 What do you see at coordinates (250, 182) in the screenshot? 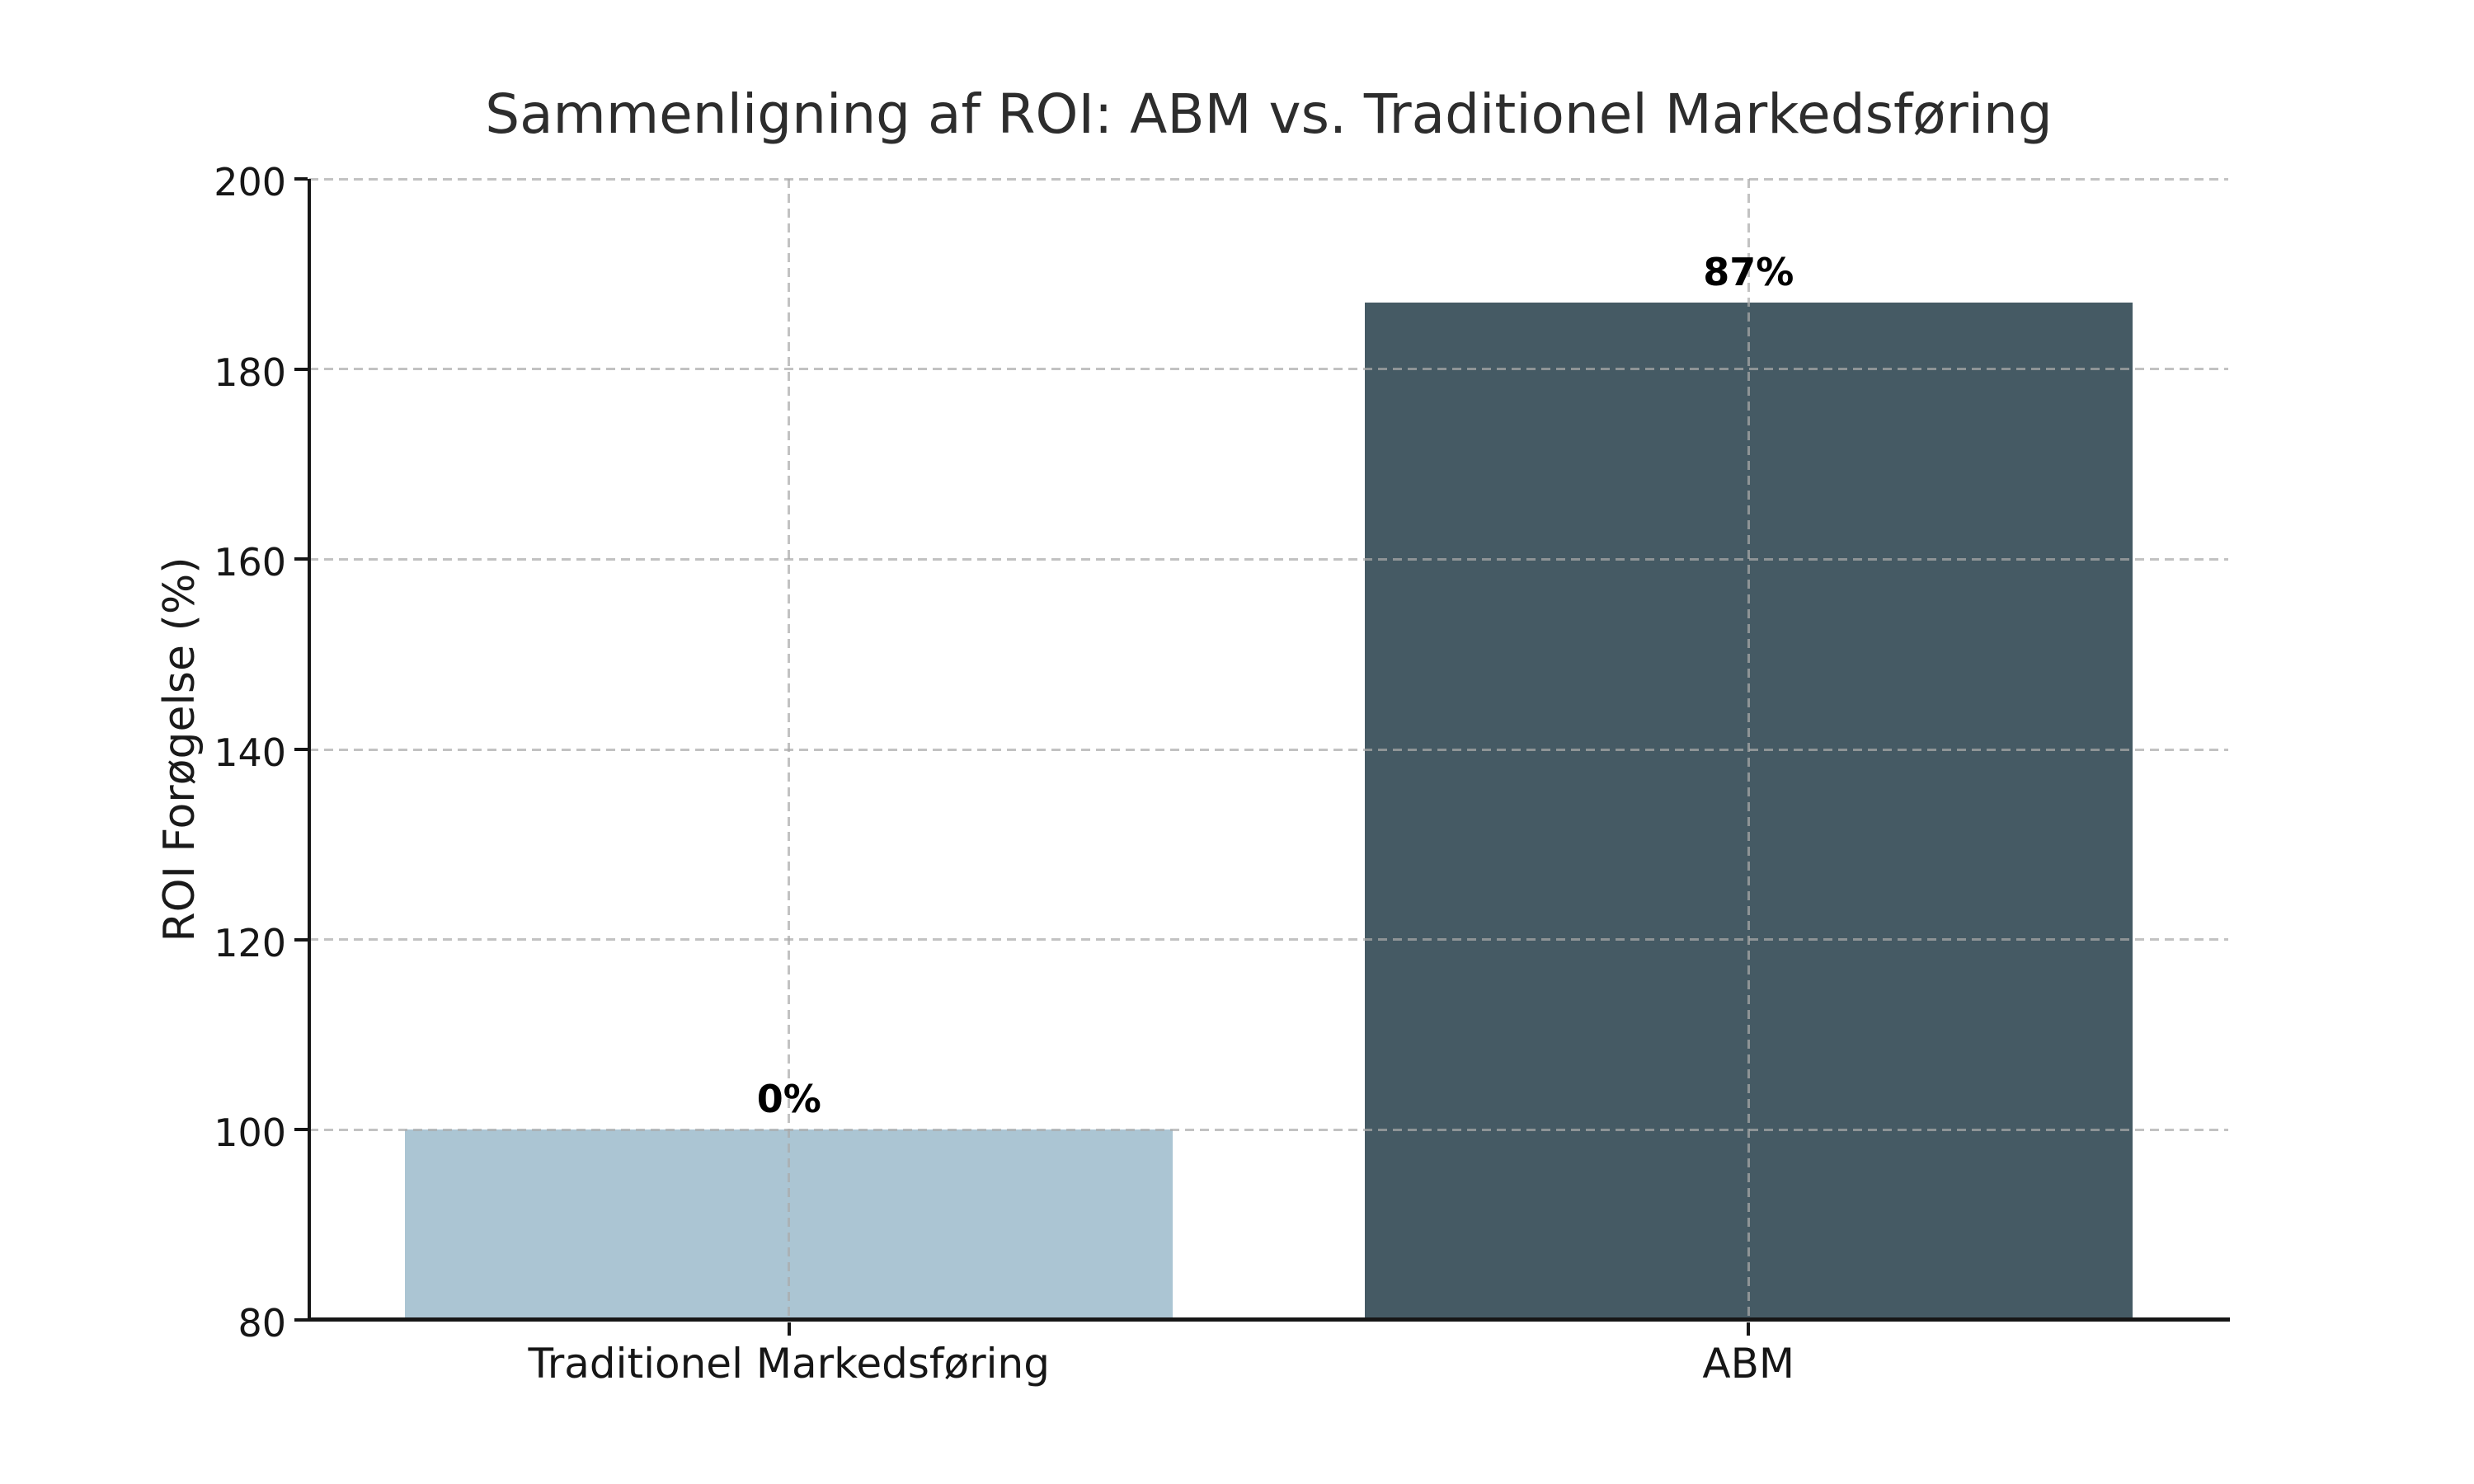
I see `y-tick-label: 200` at bounding box center [250, 182].